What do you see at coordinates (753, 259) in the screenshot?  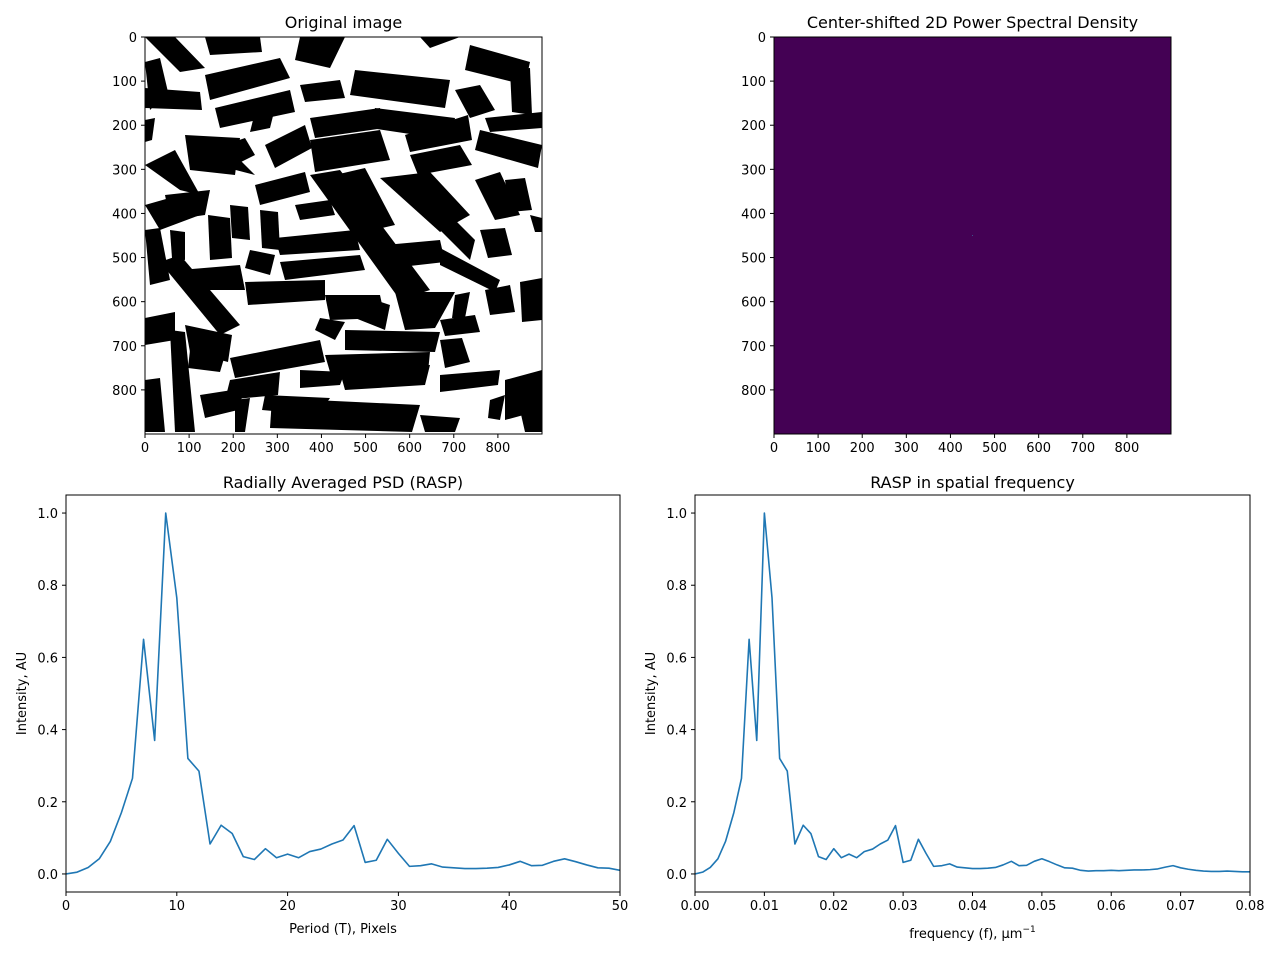 I see `p2-ytick-label: 500` at bounding box center [753, 259].